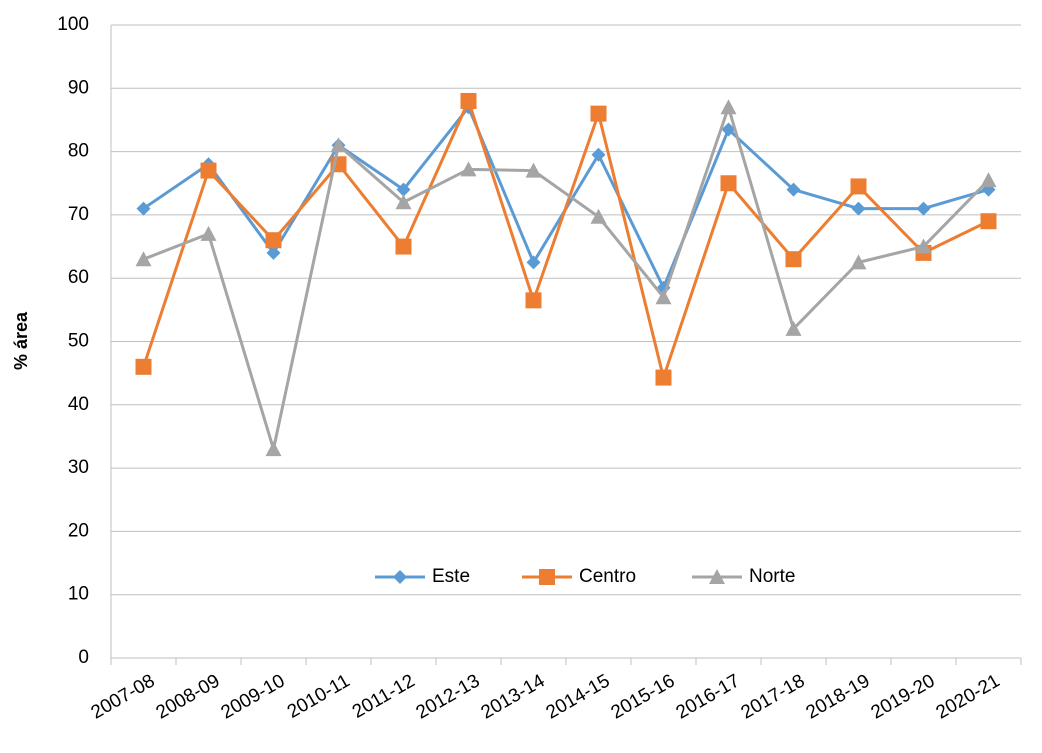 The image size is (1042, 753). I want to click on y-tick-label: 0, so click(83, 657).